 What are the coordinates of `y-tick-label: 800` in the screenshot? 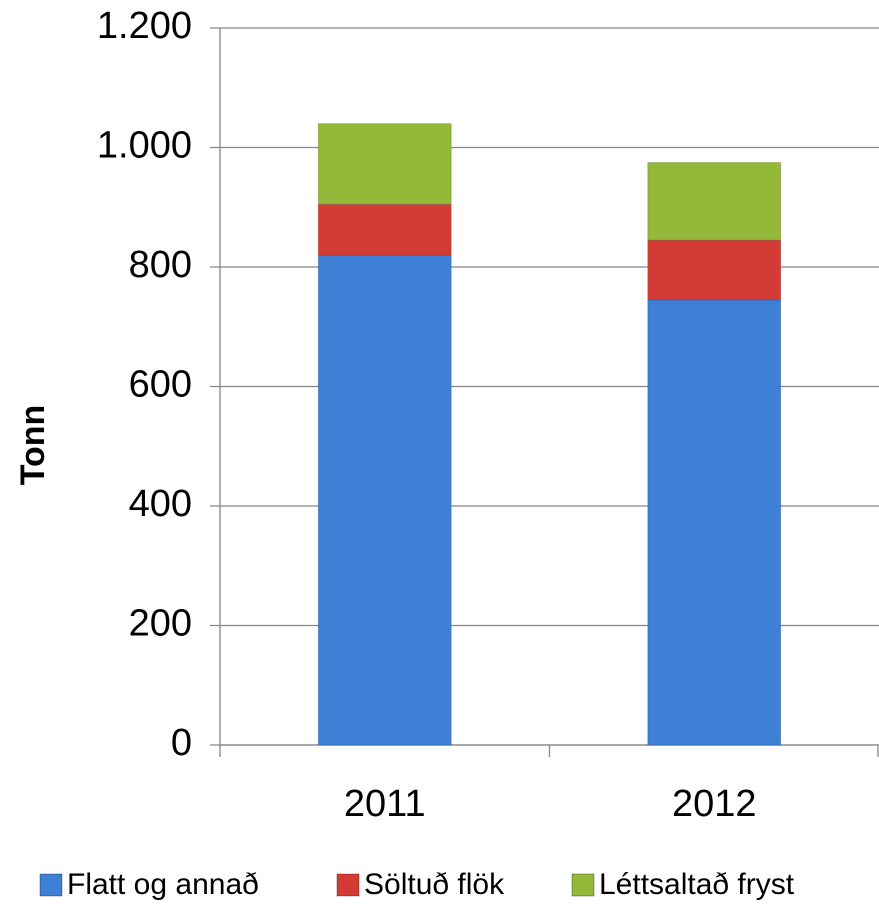 It's located at (160, 265).